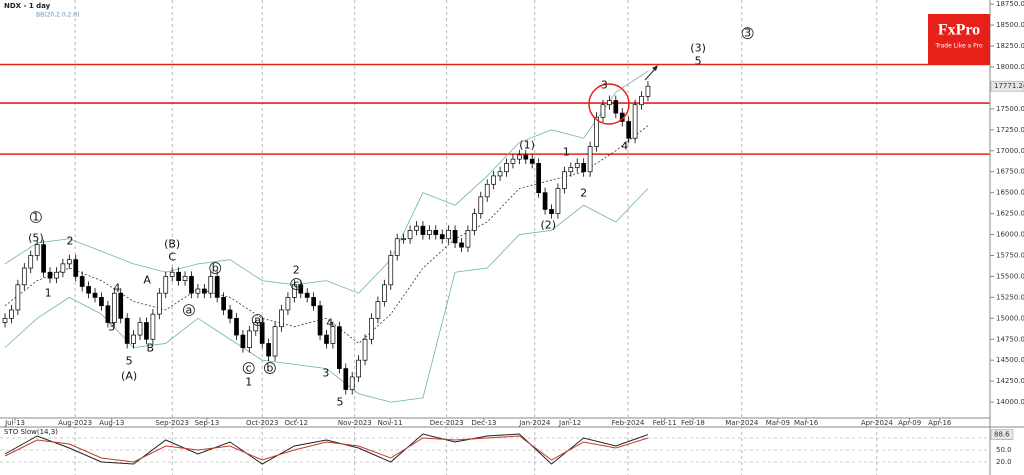  What do you see at coordinates (549, 225) in the screenshot?
I see `wave-label: (2)` at bounding box center [549, 225].